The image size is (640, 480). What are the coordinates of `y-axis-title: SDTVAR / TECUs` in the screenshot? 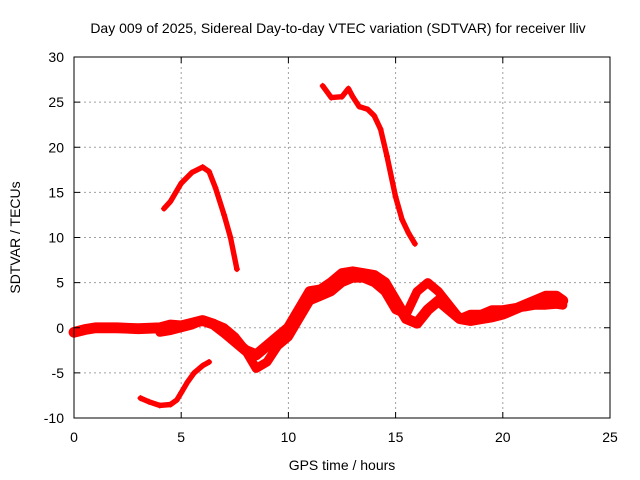 It's located at (15, 237).